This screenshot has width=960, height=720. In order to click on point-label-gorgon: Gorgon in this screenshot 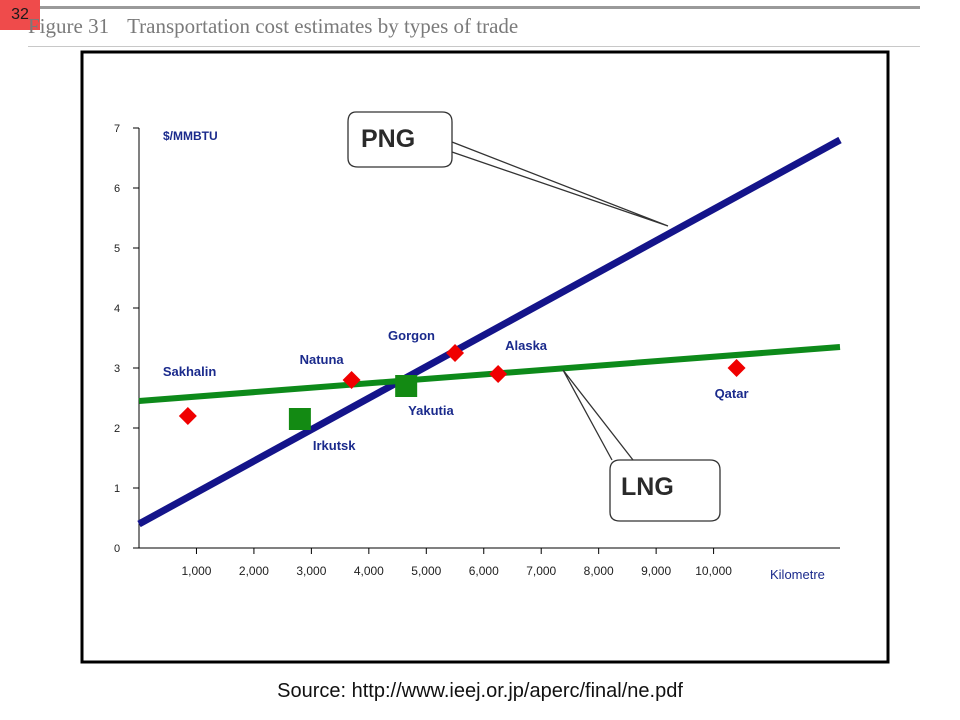, I will do `click(411, 335)`.